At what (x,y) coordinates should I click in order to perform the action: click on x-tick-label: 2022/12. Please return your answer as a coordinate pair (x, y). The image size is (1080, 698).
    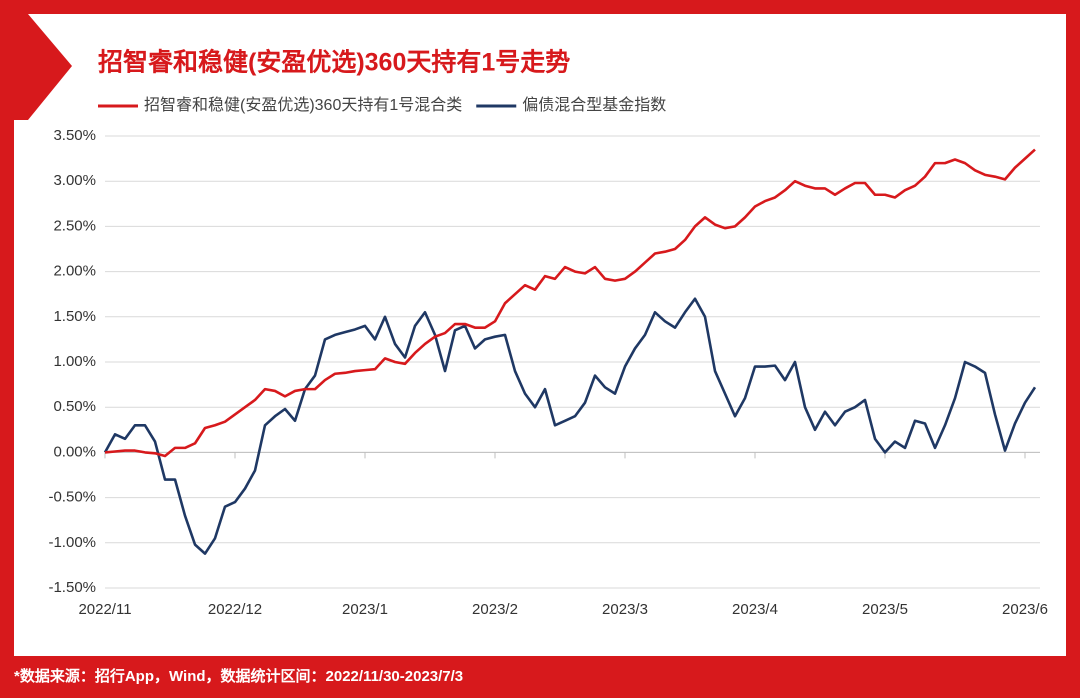
    Looking at the image, I should click on (235, 609).